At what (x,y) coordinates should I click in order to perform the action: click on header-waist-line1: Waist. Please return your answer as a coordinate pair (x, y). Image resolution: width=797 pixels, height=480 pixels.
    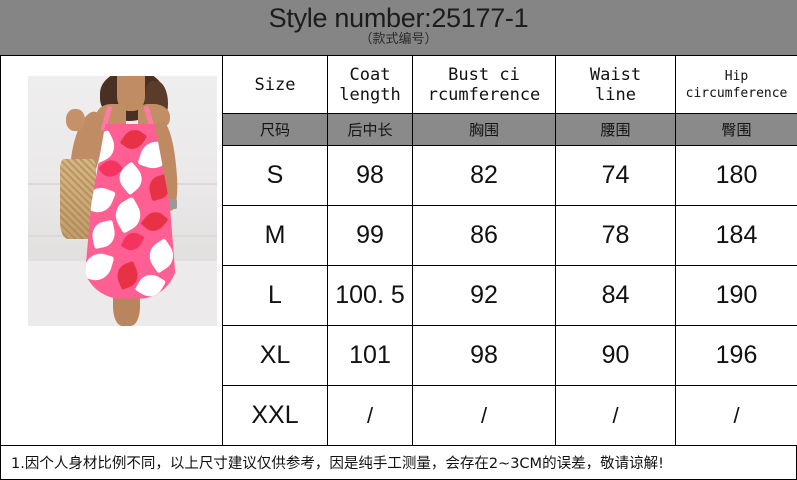
    Looking at the image, I should click on (615, 74).